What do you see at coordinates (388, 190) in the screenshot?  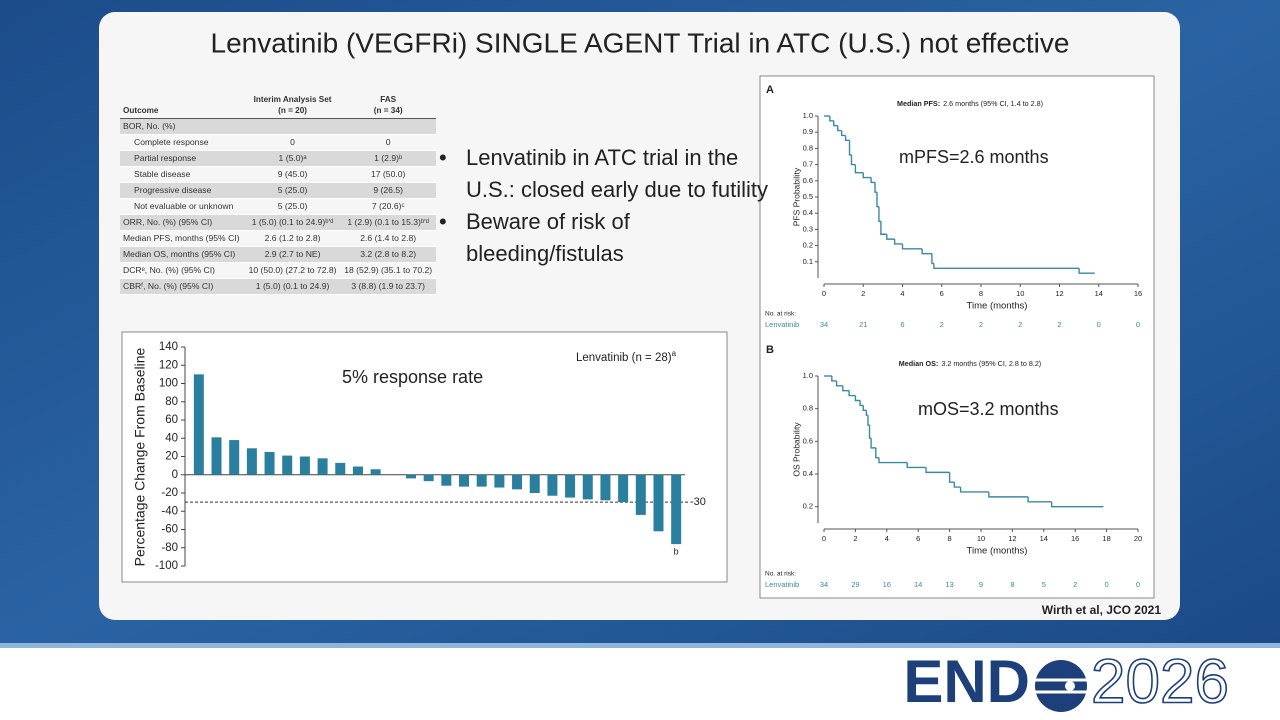 I see `table-cell: 9 (26.5)` at bounding box center [388, 190].